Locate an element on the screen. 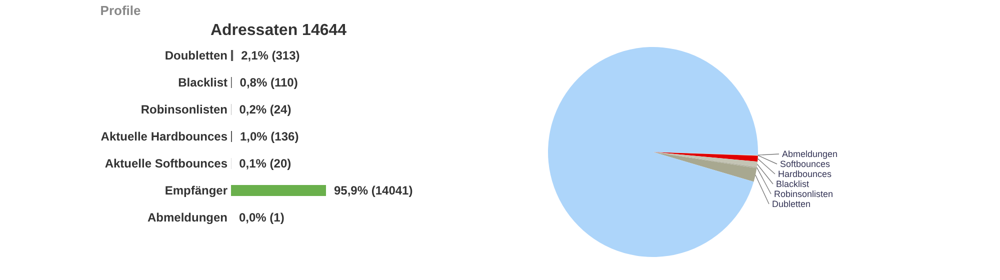  data-label: 0,0% (1) is located at coordinates (261, 217).